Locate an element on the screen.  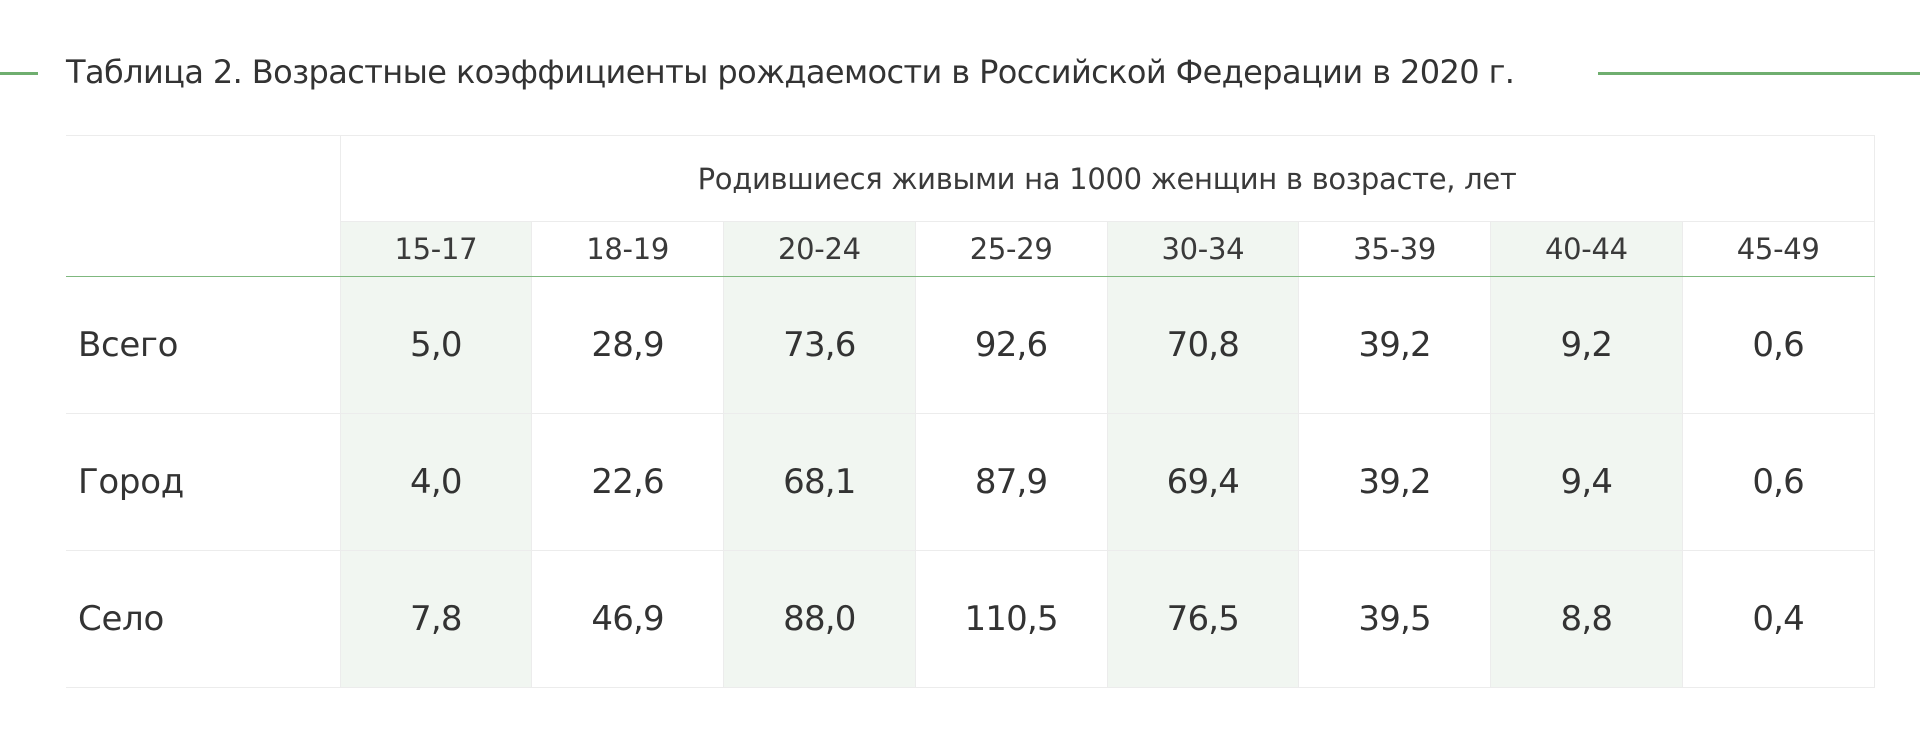
age-header-18-19: 18-19 is located at coordinates (627, 249).